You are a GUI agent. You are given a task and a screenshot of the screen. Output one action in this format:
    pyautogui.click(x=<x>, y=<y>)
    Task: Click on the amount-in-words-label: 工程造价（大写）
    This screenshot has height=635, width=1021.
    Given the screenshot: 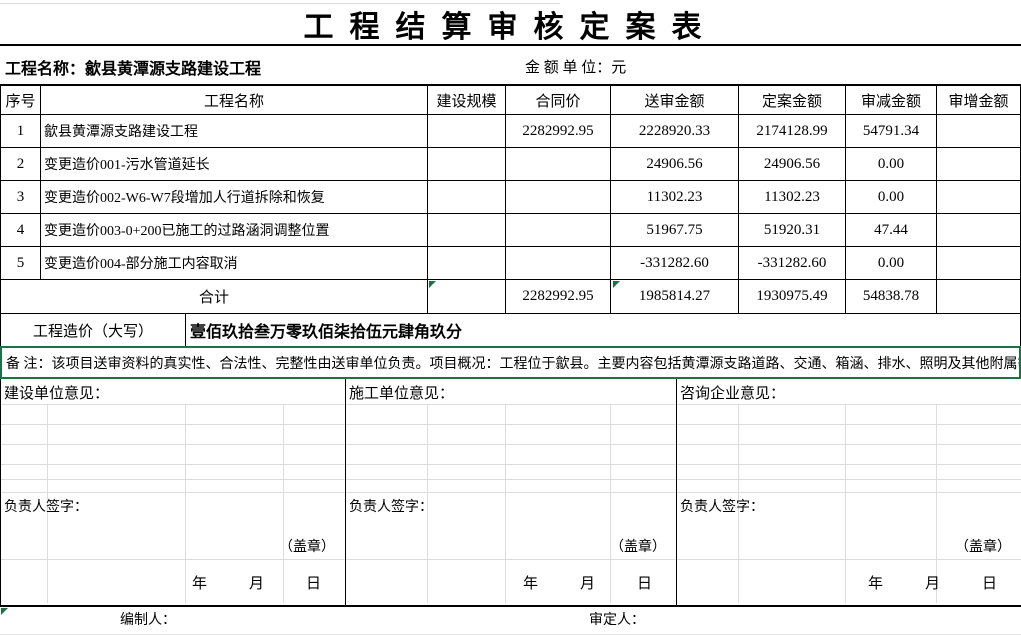 What is the action you would take?
    pyautogui.click(x=93, y=330)
    